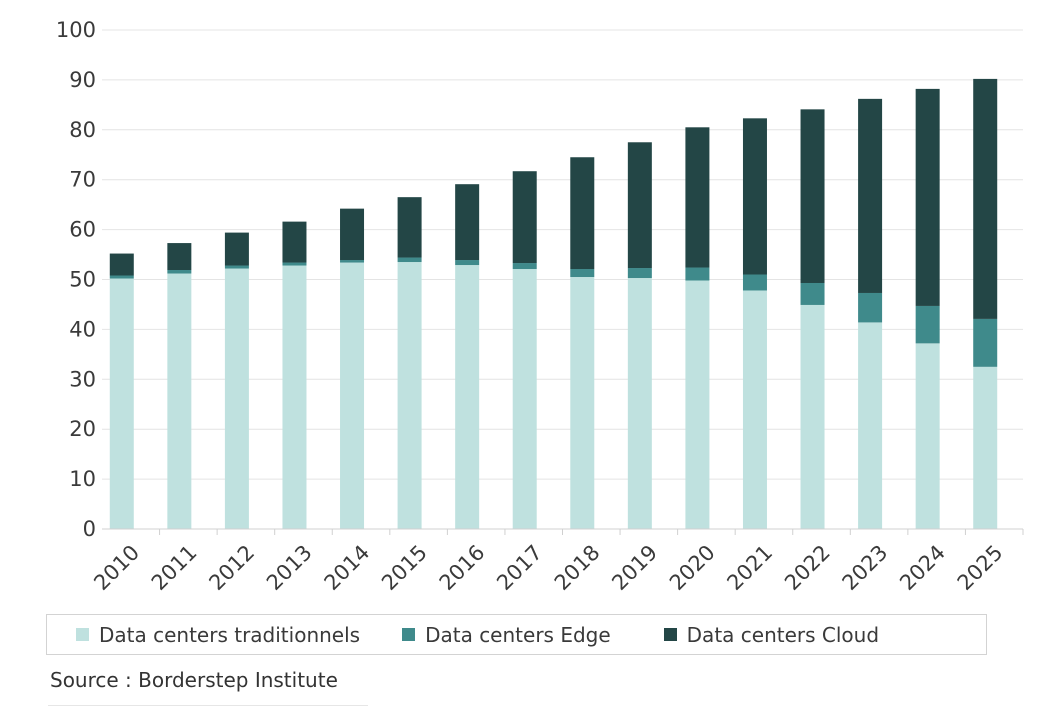  I want to click on bar-segment-cloud-2021, so click(754, 196).